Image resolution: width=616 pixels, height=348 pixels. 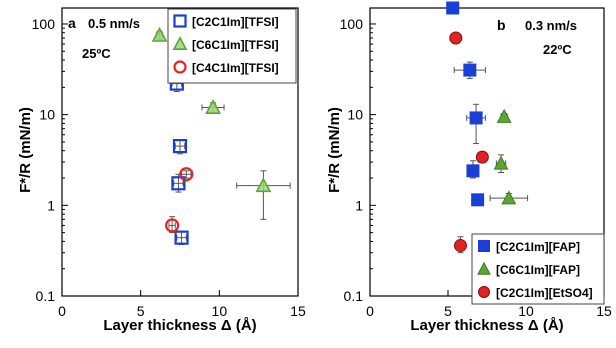 I want to click on legend-entry: [C6C1Im][FAP], so click(x=538, y=270).